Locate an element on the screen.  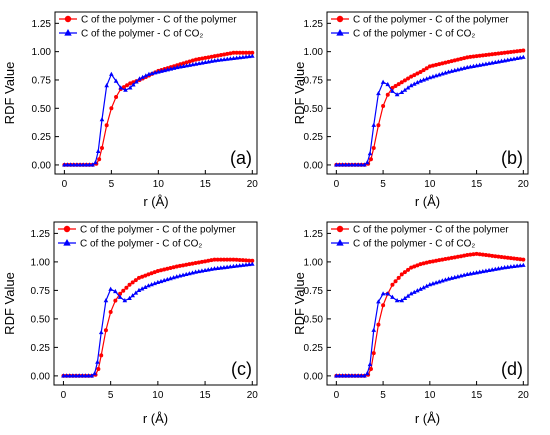
series-polymer-polymer is located at coordinates (158, 108).